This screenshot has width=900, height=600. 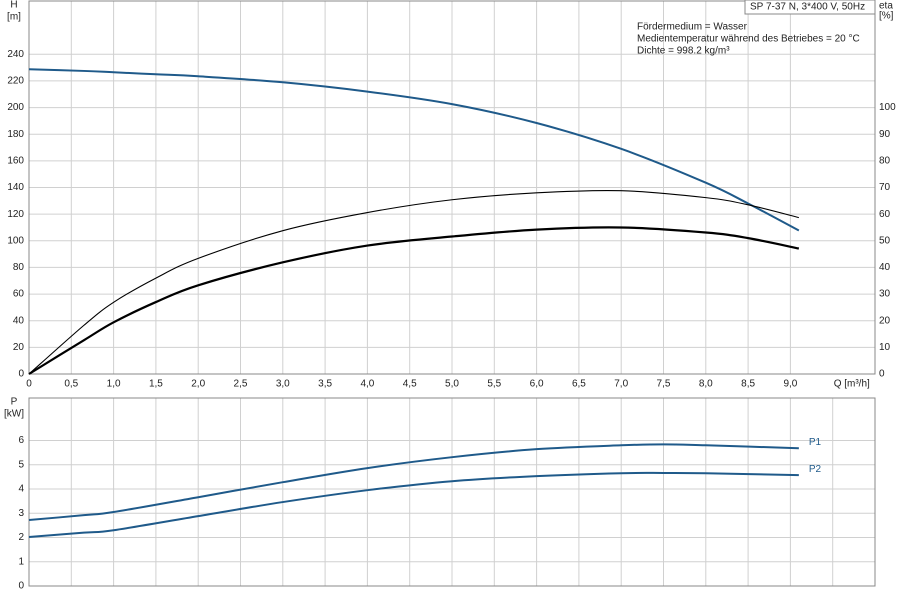 What do you see at coordinates (21, 489) in the screenshot?
I see `y-tick-label: 4` at bounding box center [21, 489].